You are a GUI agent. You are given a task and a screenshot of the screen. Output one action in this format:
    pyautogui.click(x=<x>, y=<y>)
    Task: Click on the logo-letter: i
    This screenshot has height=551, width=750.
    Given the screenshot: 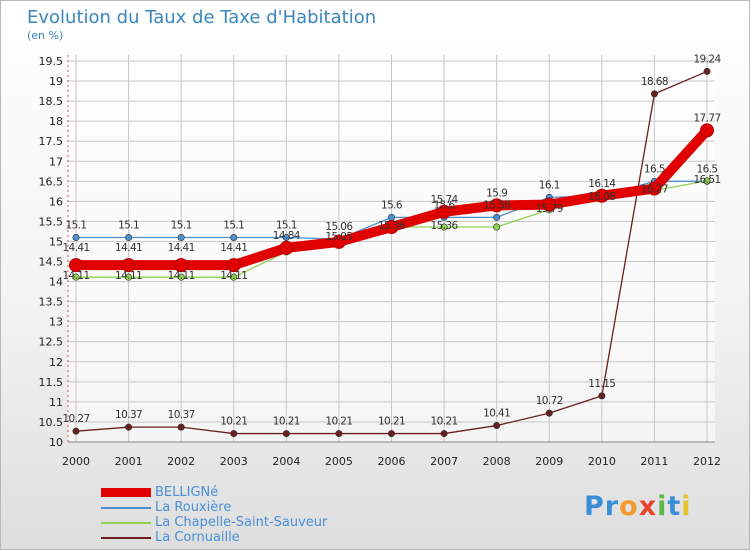 What is the action you would take?
    pyautogui.click(x=686, y=506)
    